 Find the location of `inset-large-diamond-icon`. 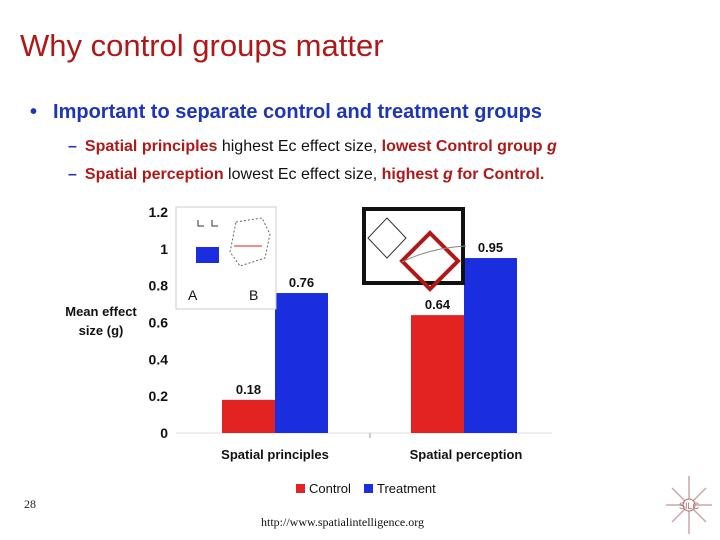

inset-large-diamond-icon is located at coordinates (430, 261).